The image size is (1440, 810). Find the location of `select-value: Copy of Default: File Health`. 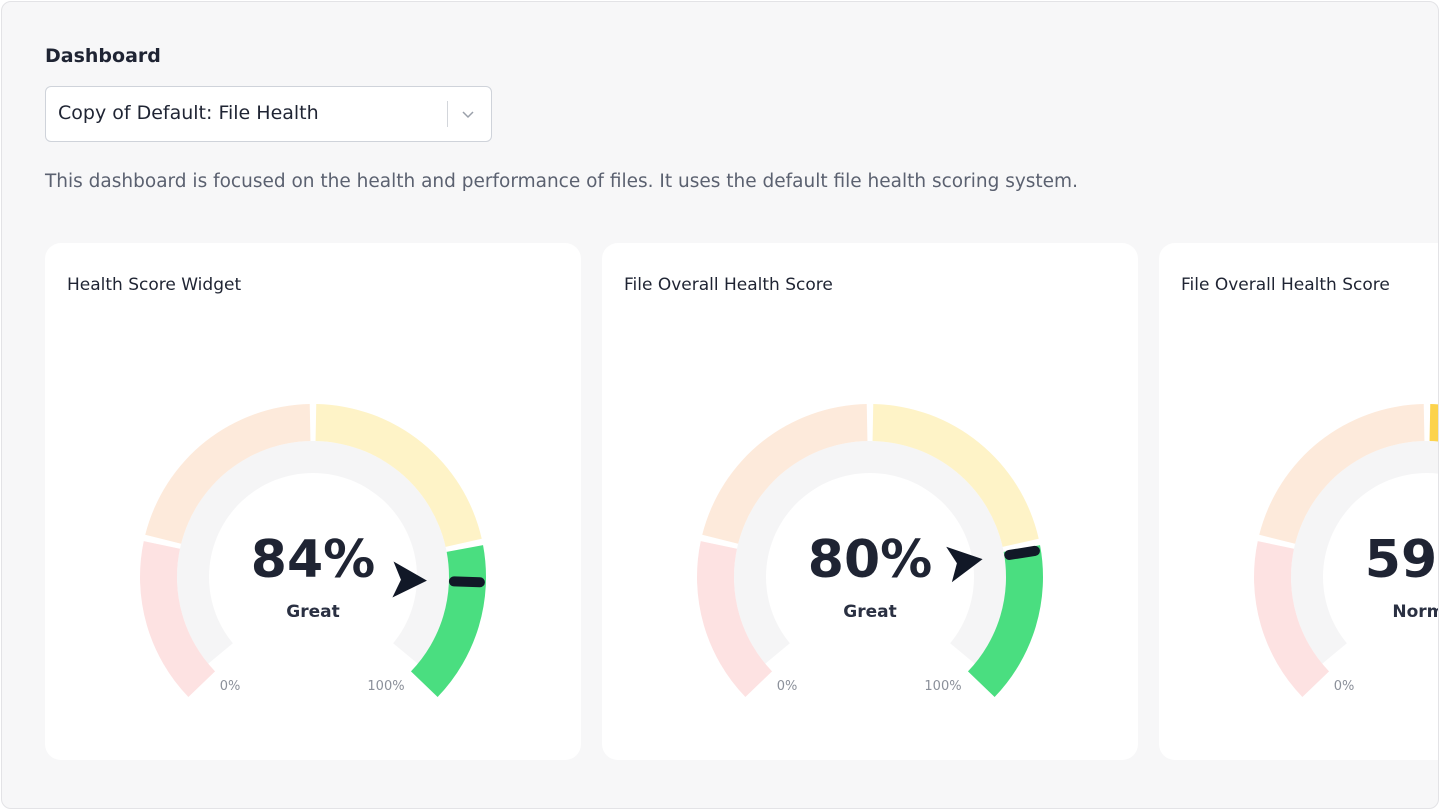

select-value: Copy of Default: File Health is located at coordinates (188, 113).